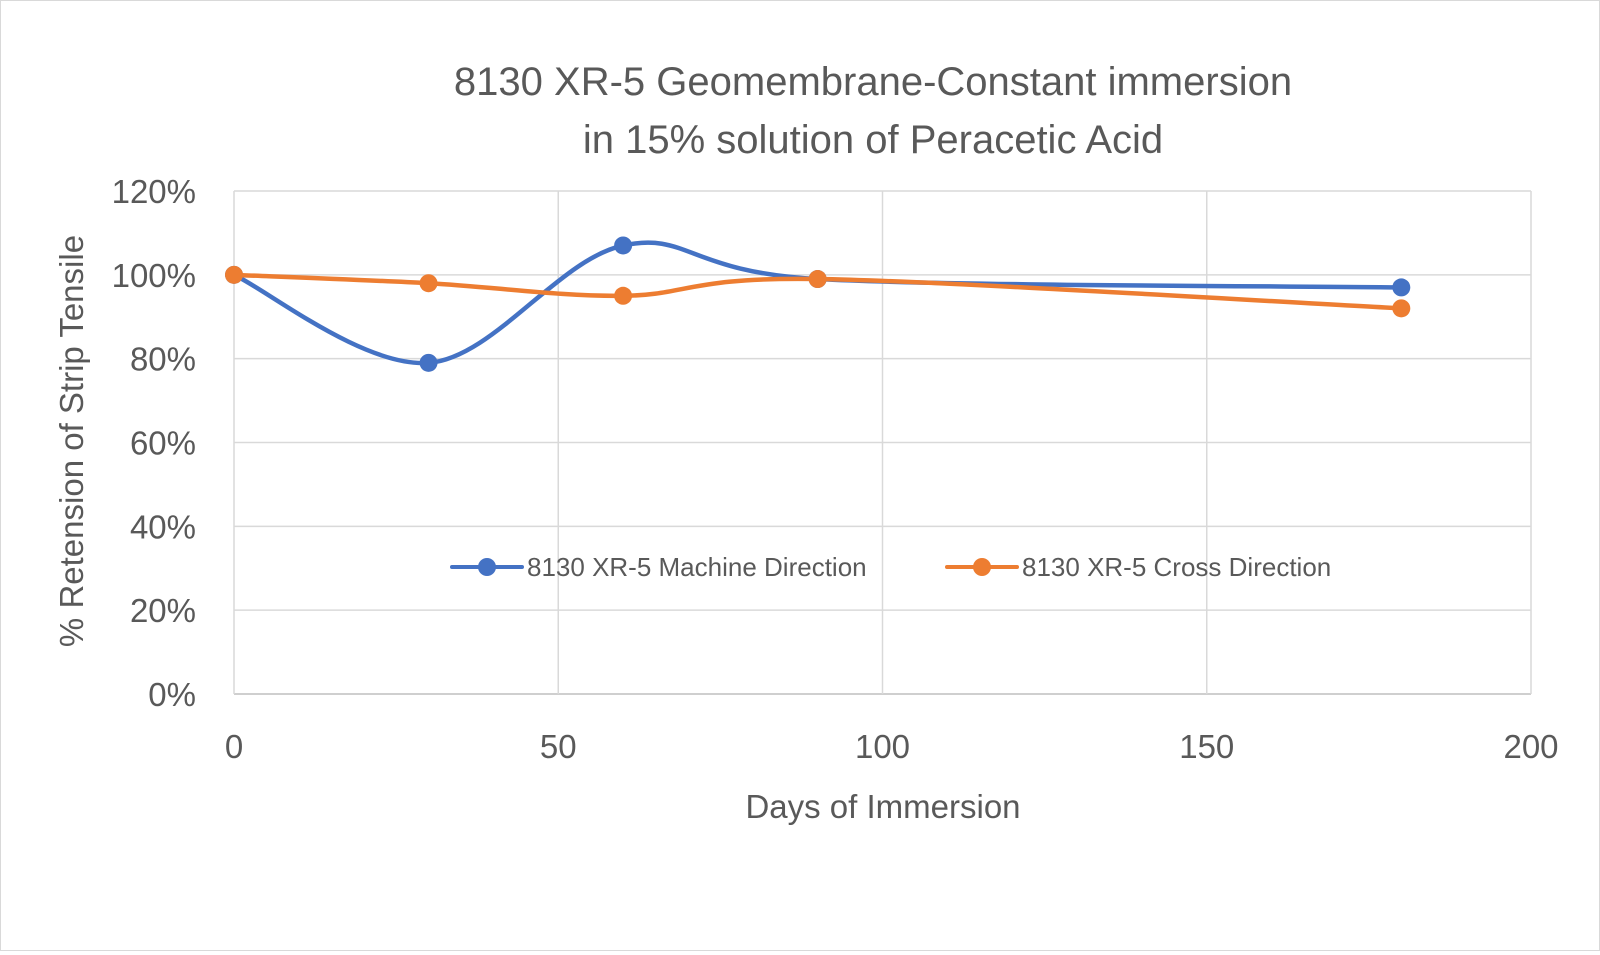 The height and width of the screenshot is (955, 1600). What do you see at coordinates (234, 746) in the screenshot?
I see `x-tick-label: 0` at bounding box center [234, 746].